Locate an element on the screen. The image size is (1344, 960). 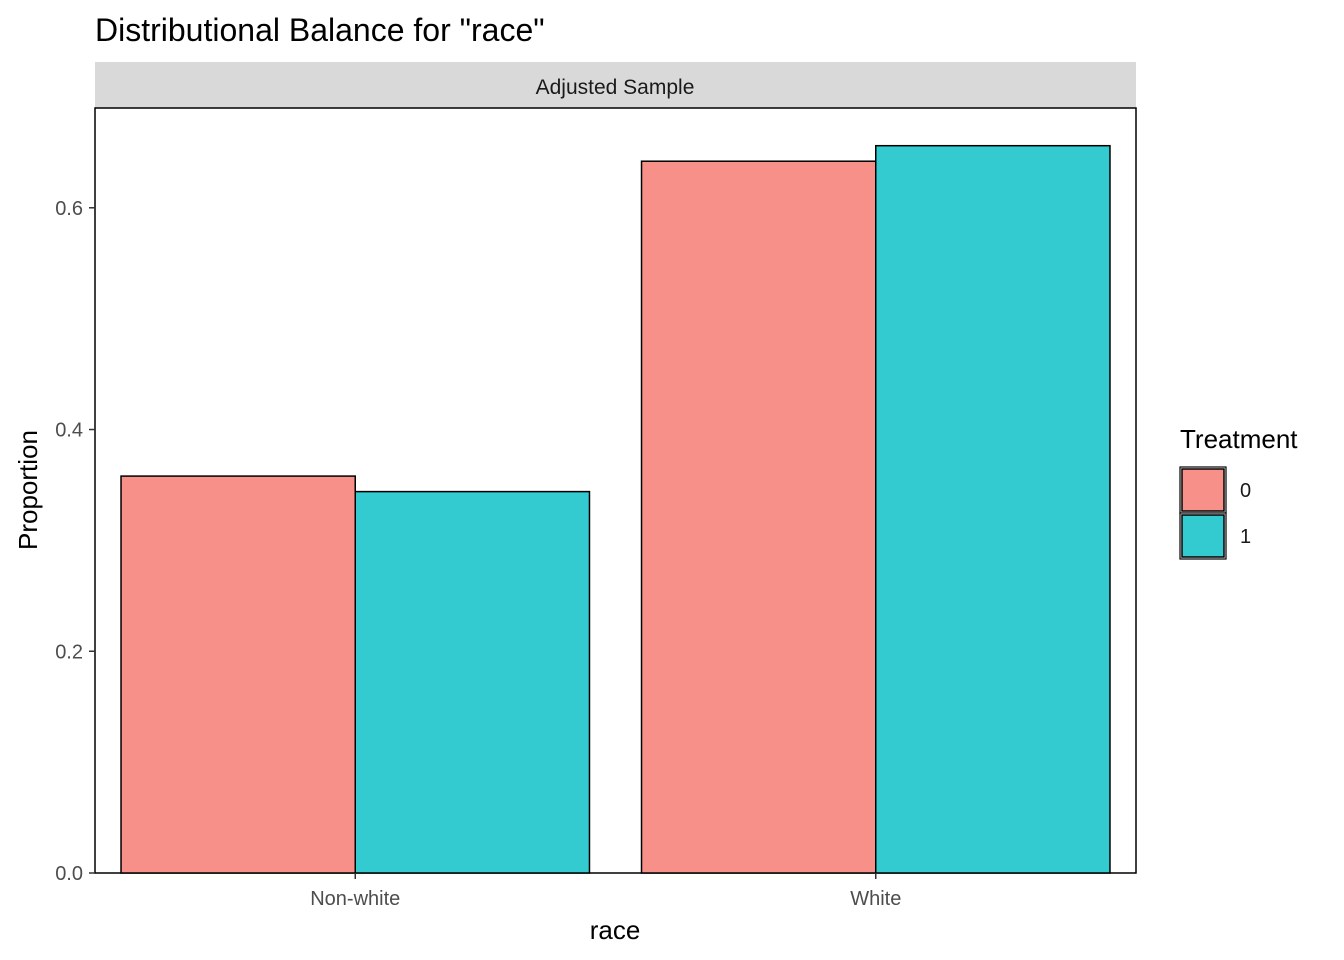
y-axis-title: Proportion is located at coordinates (28, 490).